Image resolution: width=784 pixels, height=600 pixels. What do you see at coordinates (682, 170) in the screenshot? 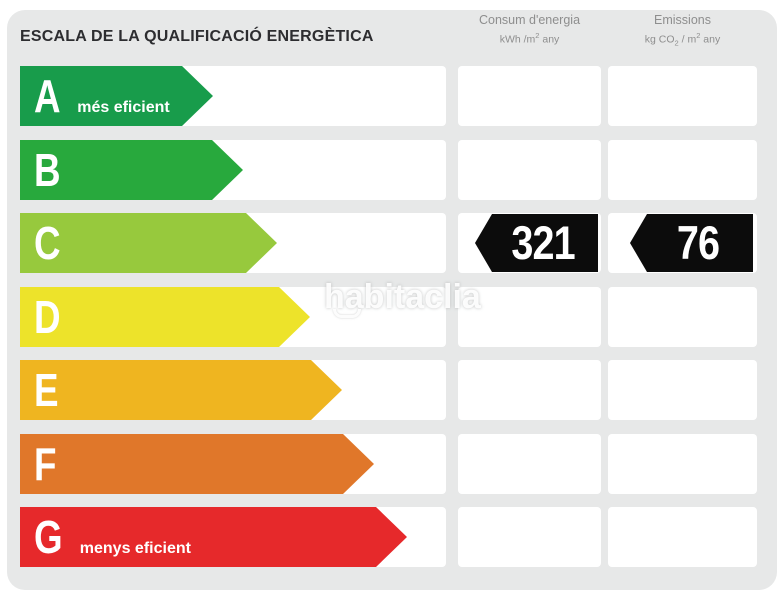
I see `emissions-cell-b` at bounding box center [682, 170].